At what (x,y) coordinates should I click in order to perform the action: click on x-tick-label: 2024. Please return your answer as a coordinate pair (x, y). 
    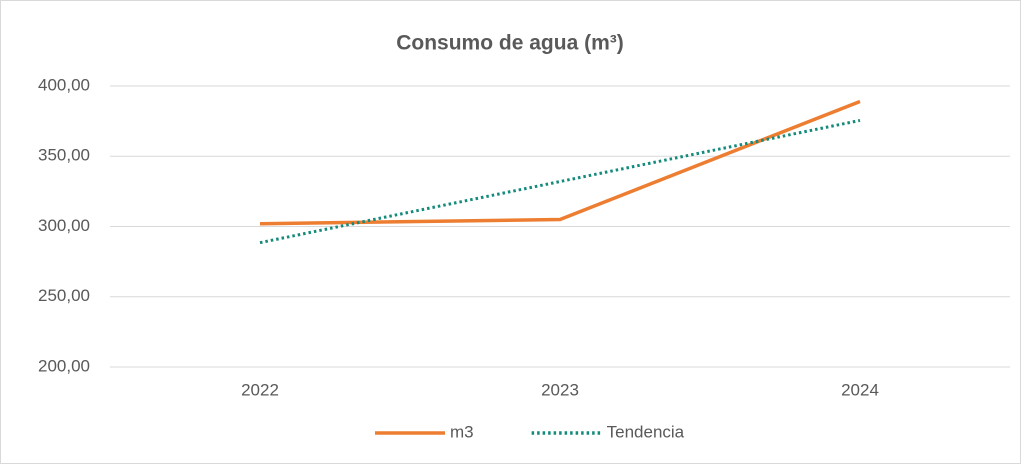
    Looking at the image, I should click on (860, 389).